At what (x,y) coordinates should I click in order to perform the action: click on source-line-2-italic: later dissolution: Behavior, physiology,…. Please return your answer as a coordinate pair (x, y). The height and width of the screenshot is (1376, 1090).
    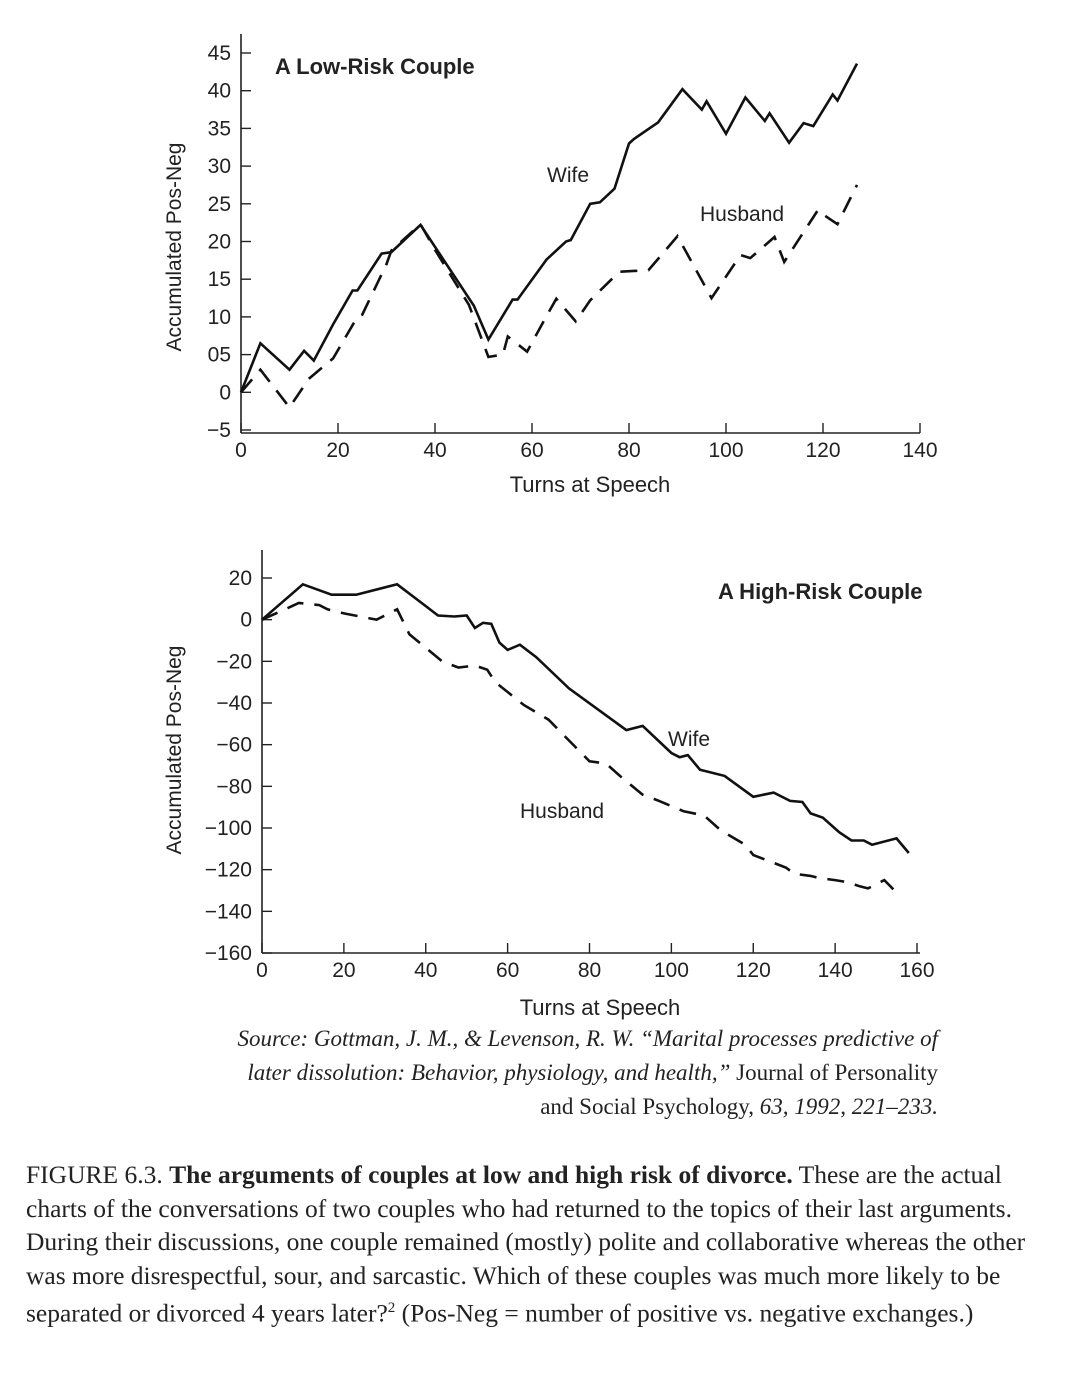
    Looking at the image, I should click on (489, 1072).